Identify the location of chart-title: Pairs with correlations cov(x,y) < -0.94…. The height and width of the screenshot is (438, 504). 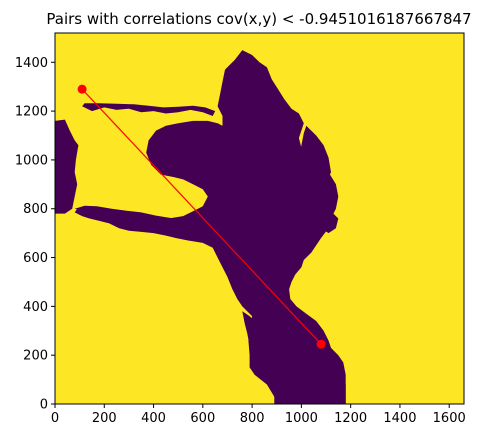
(258, 19).